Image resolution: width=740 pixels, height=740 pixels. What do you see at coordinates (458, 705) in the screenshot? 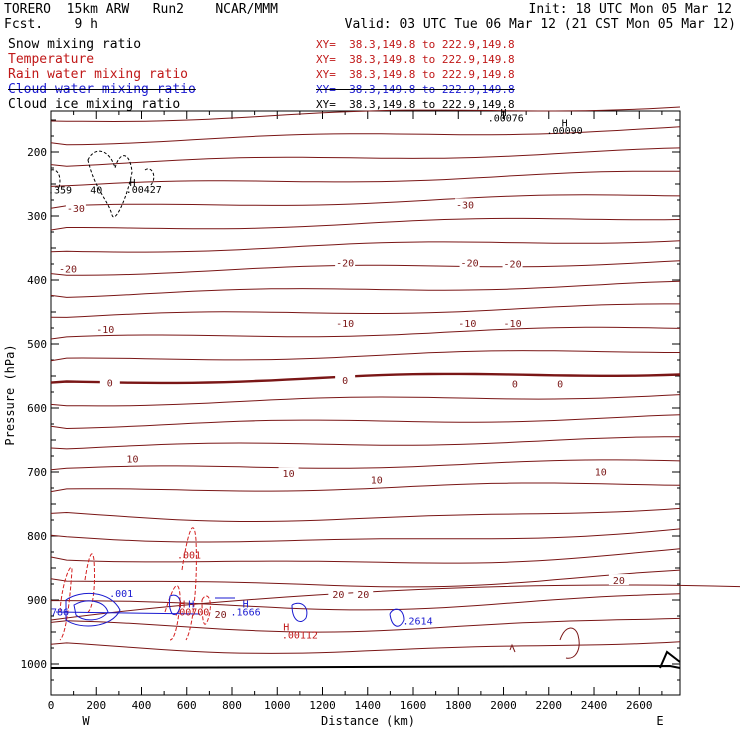
I see `x-tick-label: 1800` at bounding box center [458, 705].